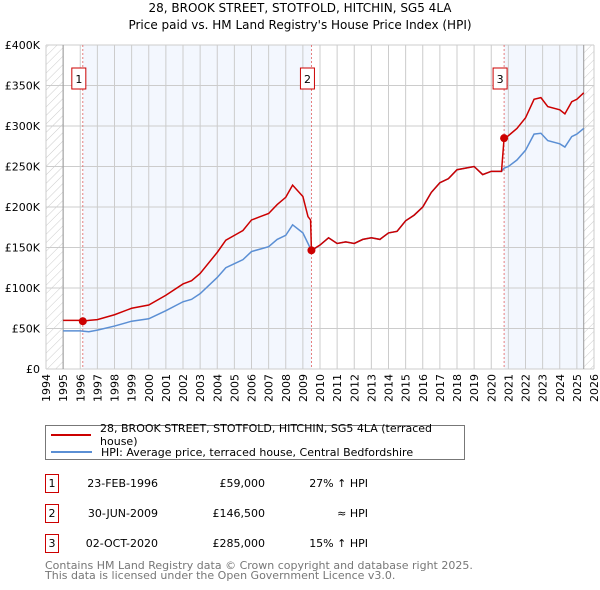 The height and width of the screenshot is (590, 600). I want to click on x-tick-label: 2019, so click(474, 388).